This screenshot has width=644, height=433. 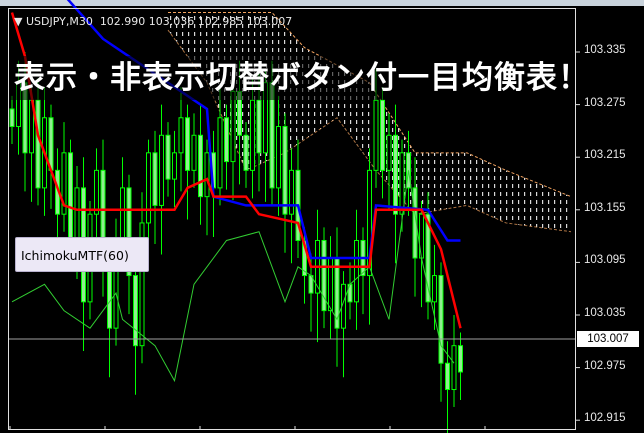 What do you see at coordinates (605, 365) in the screenshot?
I see `price-axis-label: 102.975` at bounding box center [605, 365].